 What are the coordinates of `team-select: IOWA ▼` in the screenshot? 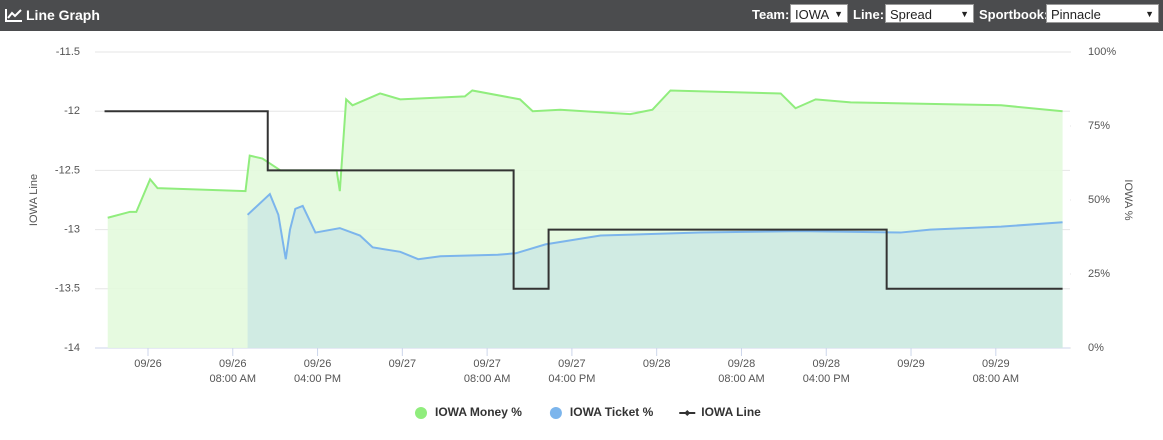 It's located at (819, 13).